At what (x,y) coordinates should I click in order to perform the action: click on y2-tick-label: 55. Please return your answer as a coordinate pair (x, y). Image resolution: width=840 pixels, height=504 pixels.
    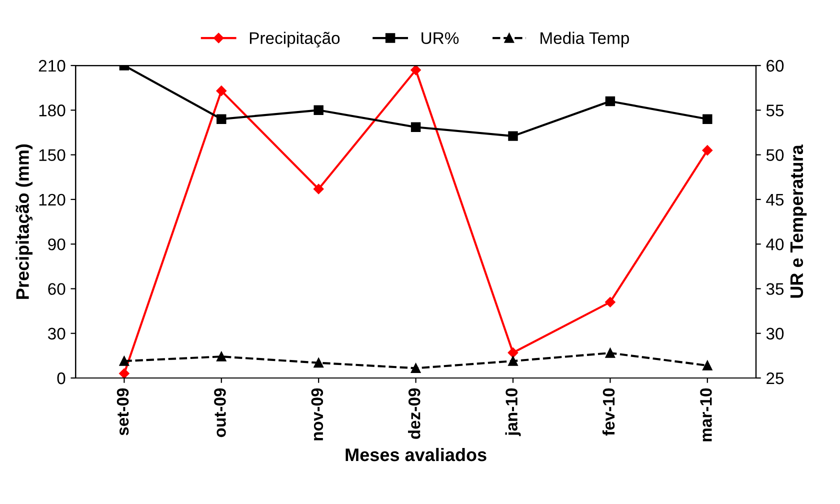
    Looking at the image, I should click on (775, 110).